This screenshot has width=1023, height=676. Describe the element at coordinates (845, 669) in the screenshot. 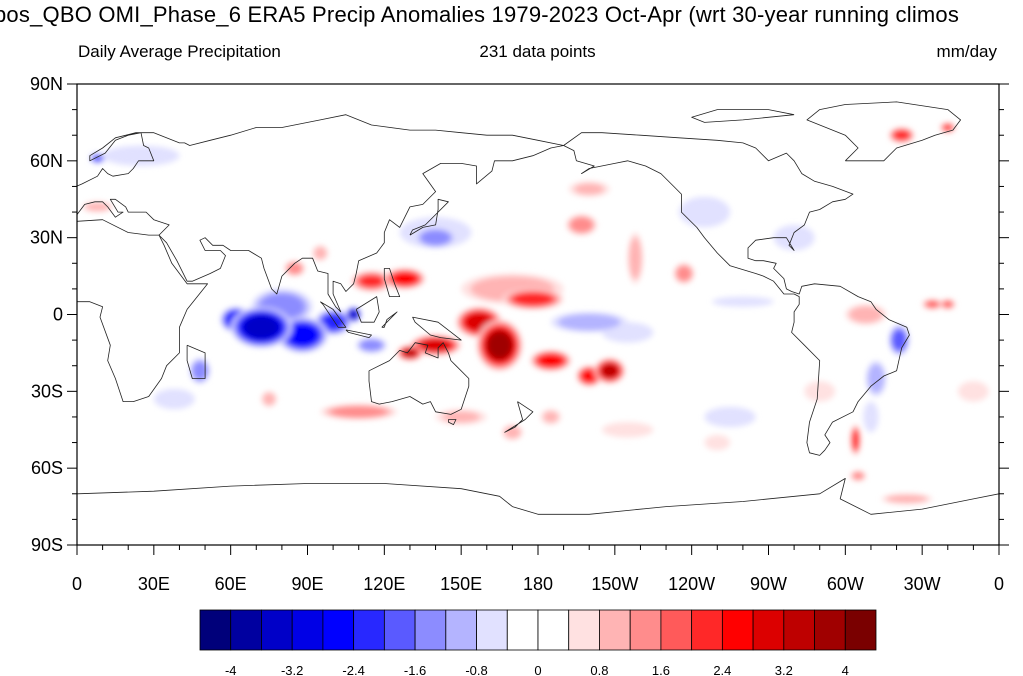

I see `colorbar-label: 4` at that location.